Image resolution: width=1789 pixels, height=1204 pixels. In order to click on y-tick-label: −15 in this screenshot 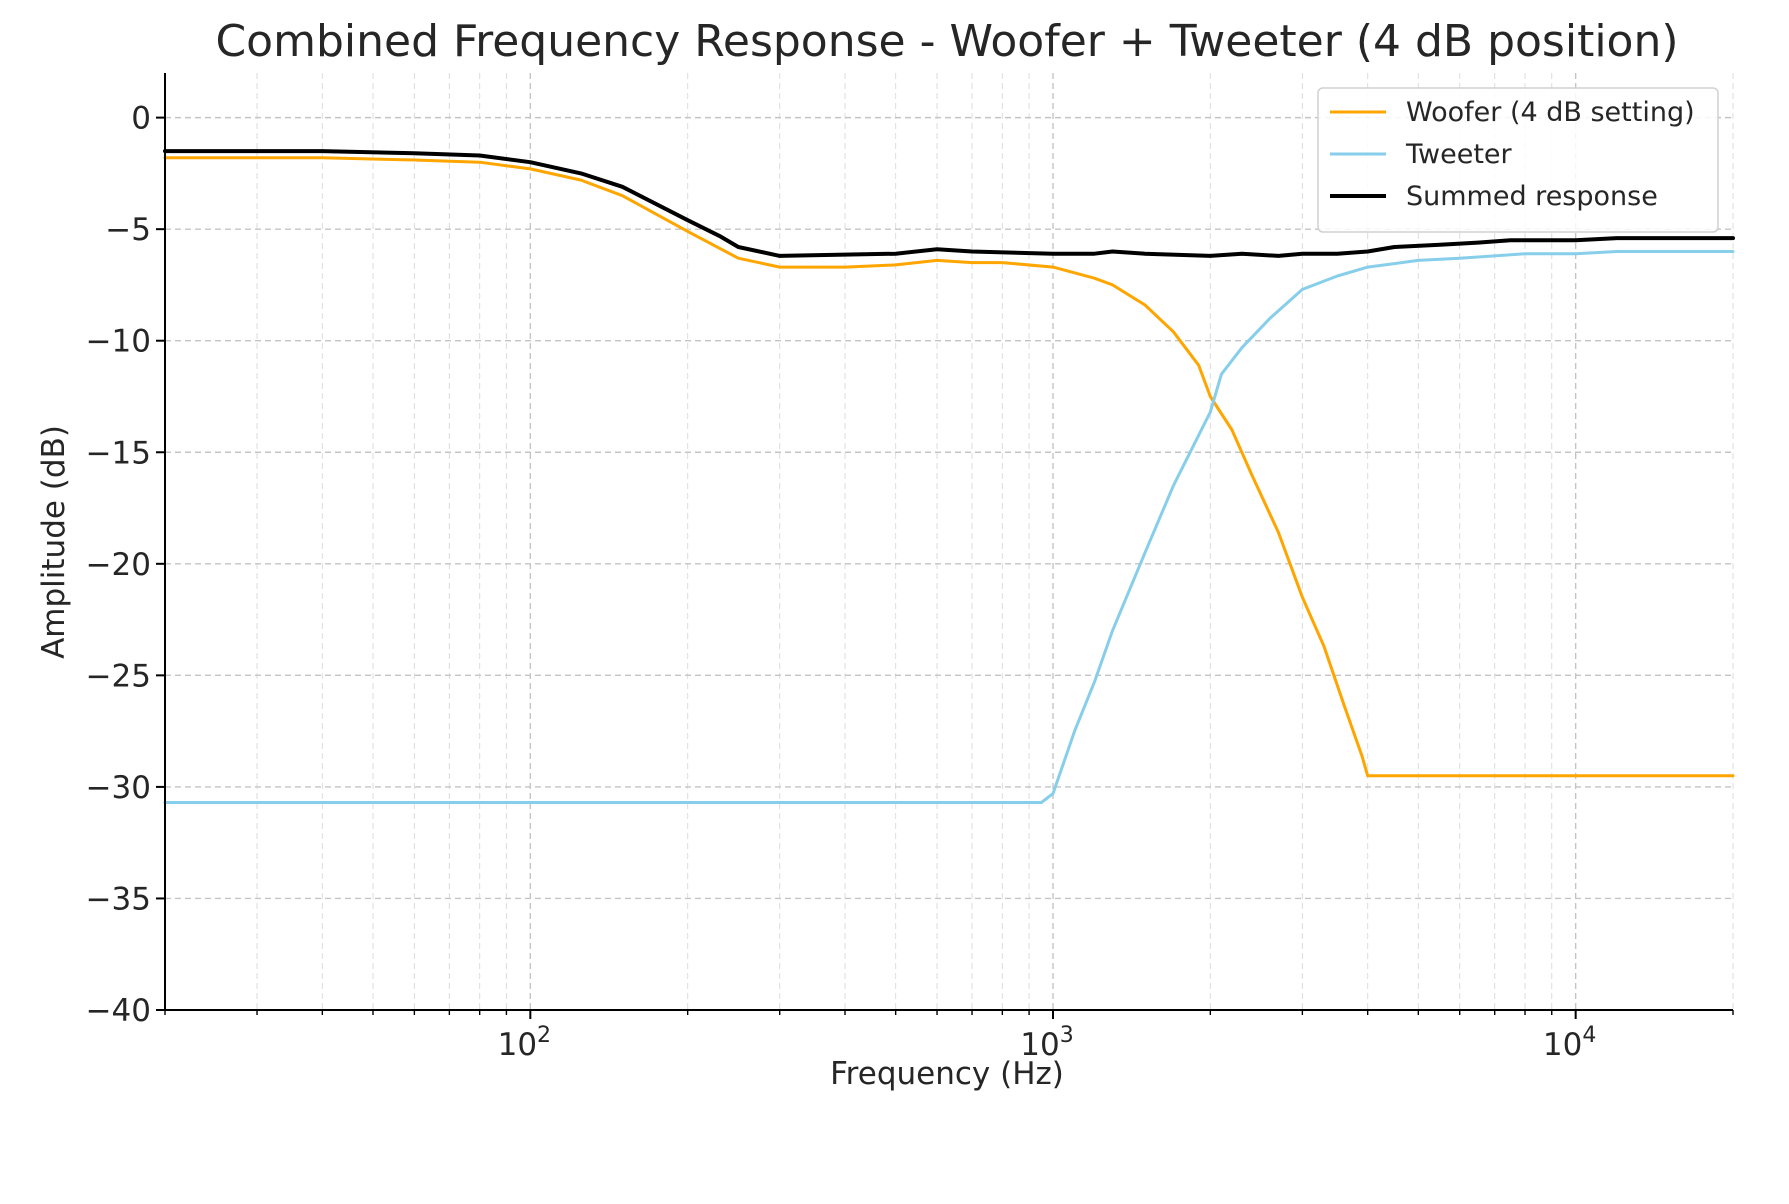, I will do `click(118, 453)`.